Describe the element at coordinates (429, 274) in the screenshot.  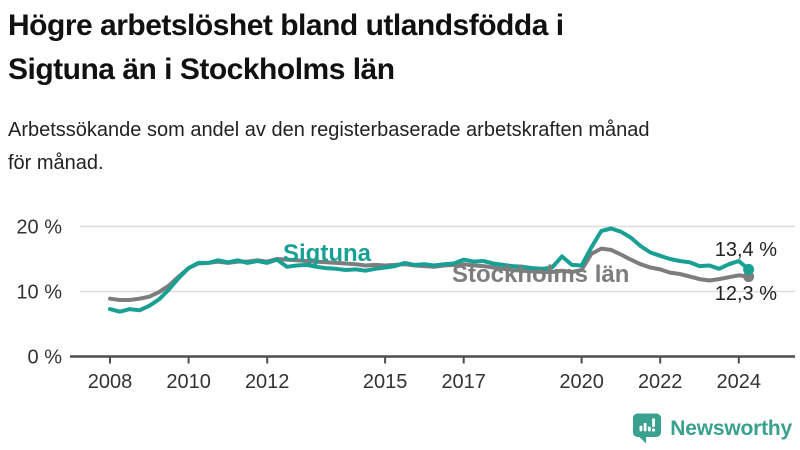
I see `series-line-stockholms-l-n` at that location.